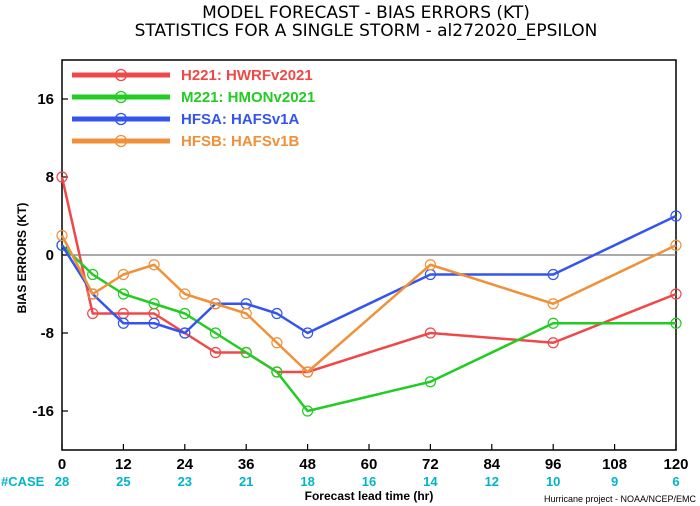  What do you see at coordinates (430, 464) in the screenshot?
I see `x-tick-label: 72` at bounding box center [430, 464].